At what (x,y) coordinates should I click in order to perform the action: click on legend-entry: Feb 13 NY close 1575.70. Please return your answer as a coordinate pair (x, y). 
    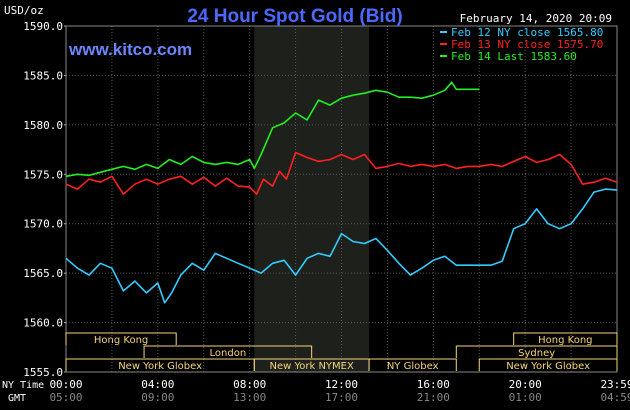
    Looking at the image, I should click on (527, 44).